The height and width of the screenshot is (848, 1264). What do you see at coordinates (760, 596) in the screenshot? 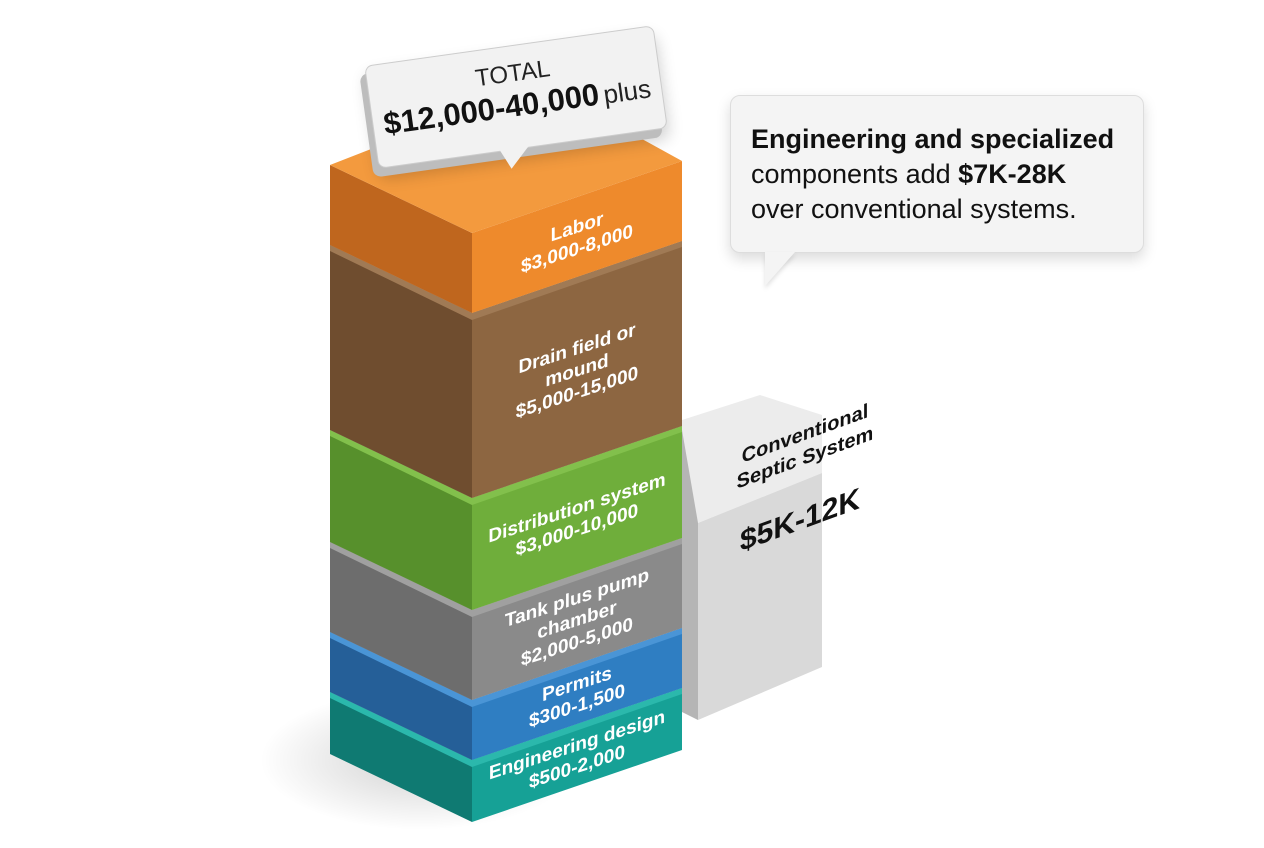
I see `conventional-front-face` at bounding box center [760, 596].